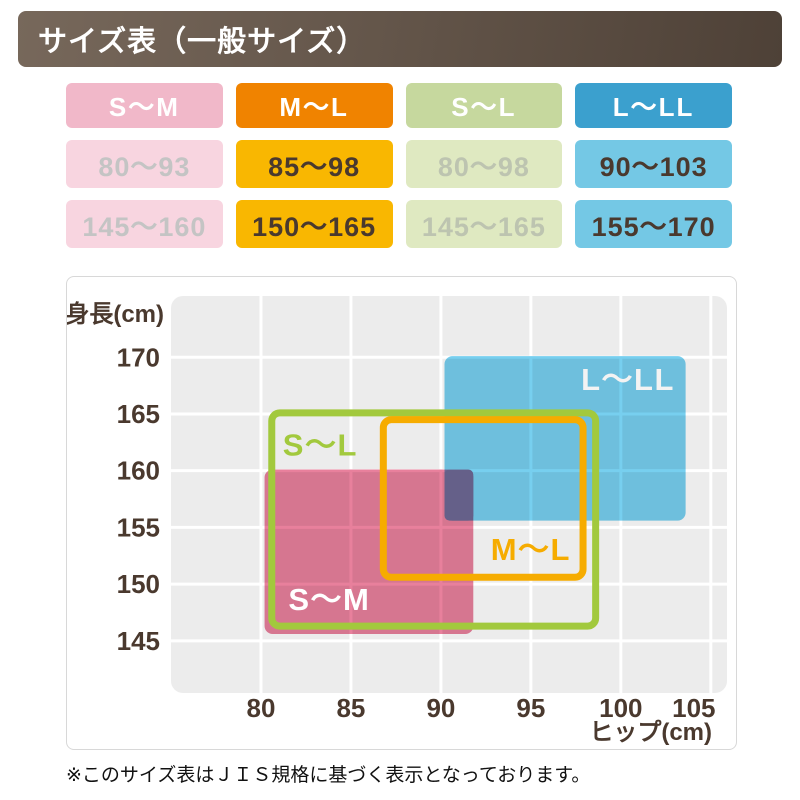 The height and width of the screenshot is (800, 800). Describe the element at coordinates (202, 42) in the screenshot. I see `page-title: サイズ表（一般サイズ）` at that location.